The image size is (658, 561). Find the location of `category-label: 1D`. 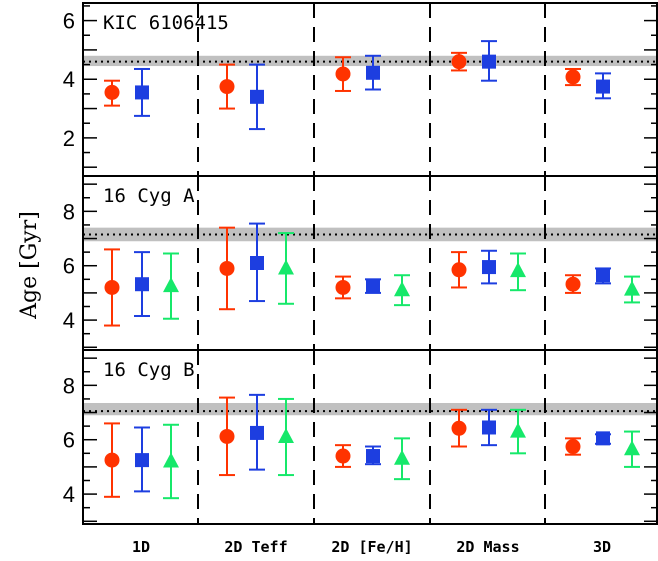

category-label: 1D is located at coordinates (141, 547).